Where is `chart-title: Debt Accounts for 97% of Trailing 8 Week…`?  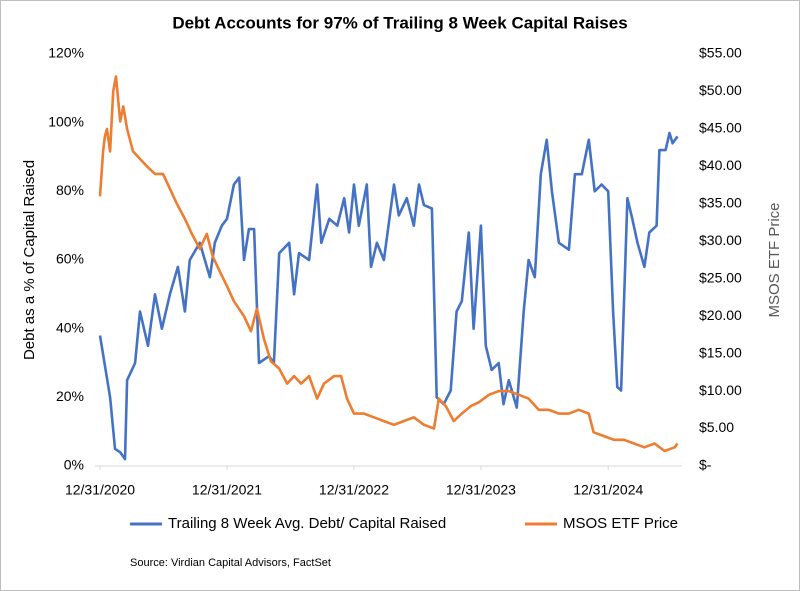
chart-title: Debt Accounts for 97% of Trailing 8 Week… is located at coordinates (399, 22).